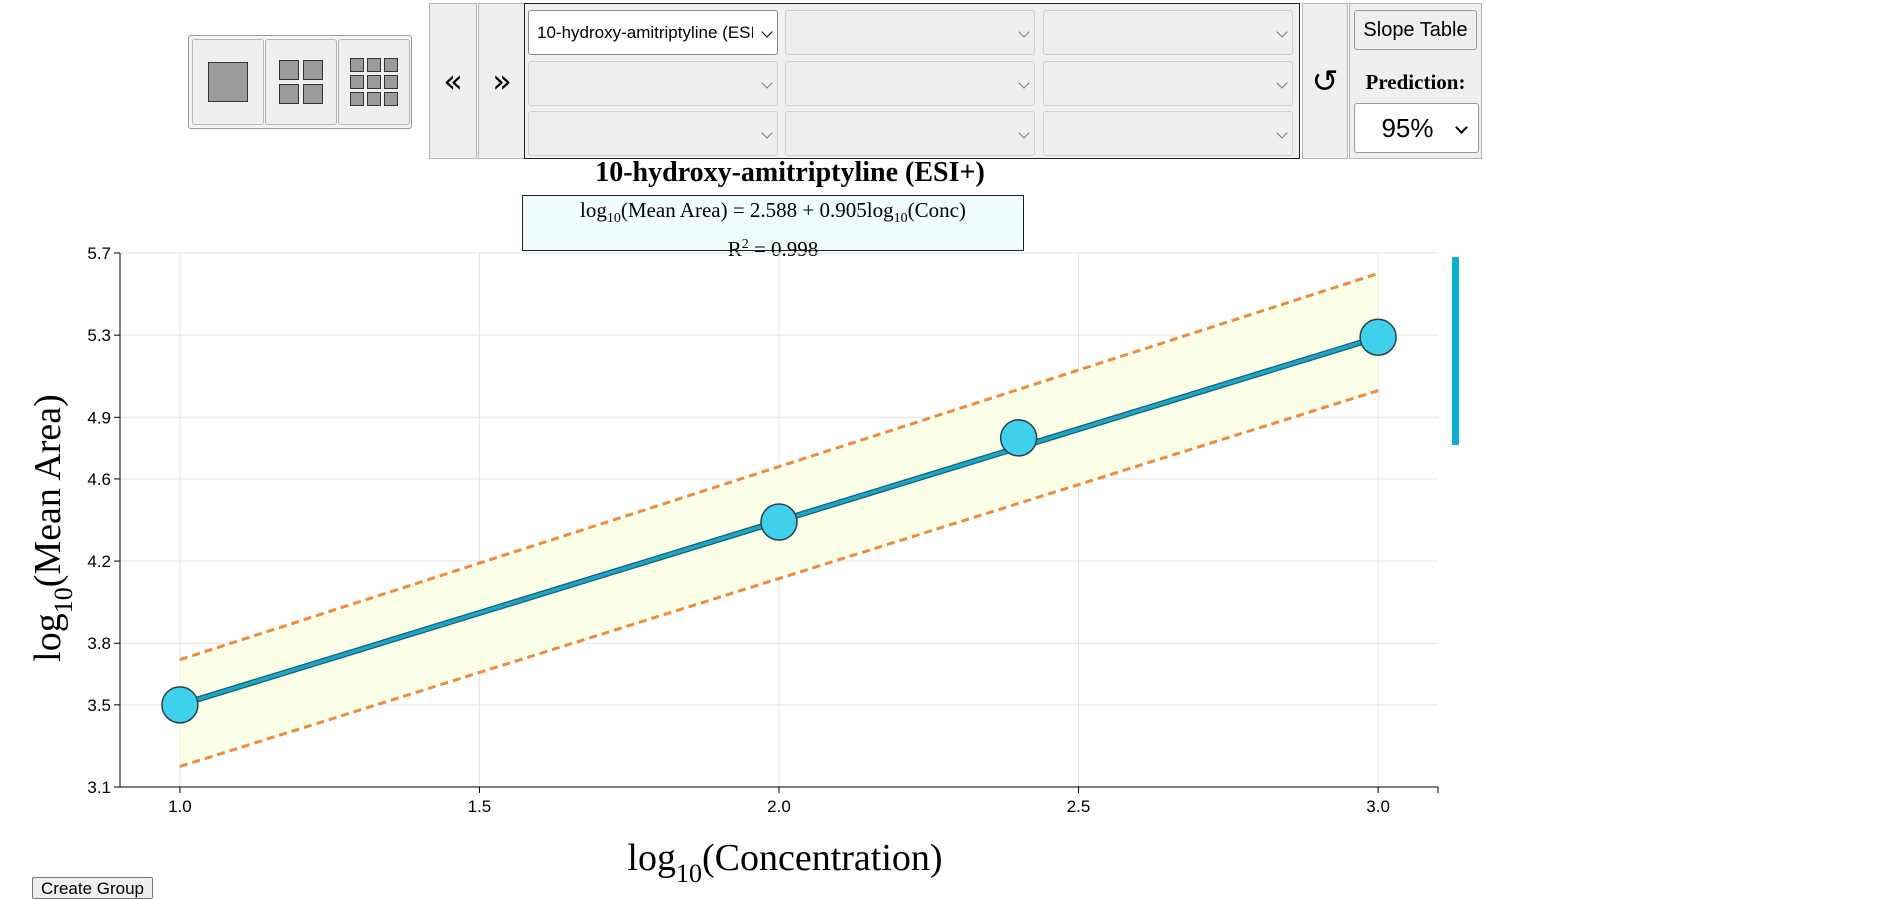  What do you see at coordinates (1378, 806) in the screenshot?
I see `x-tick-label: 3.0` at bounding box center [1378, 806].